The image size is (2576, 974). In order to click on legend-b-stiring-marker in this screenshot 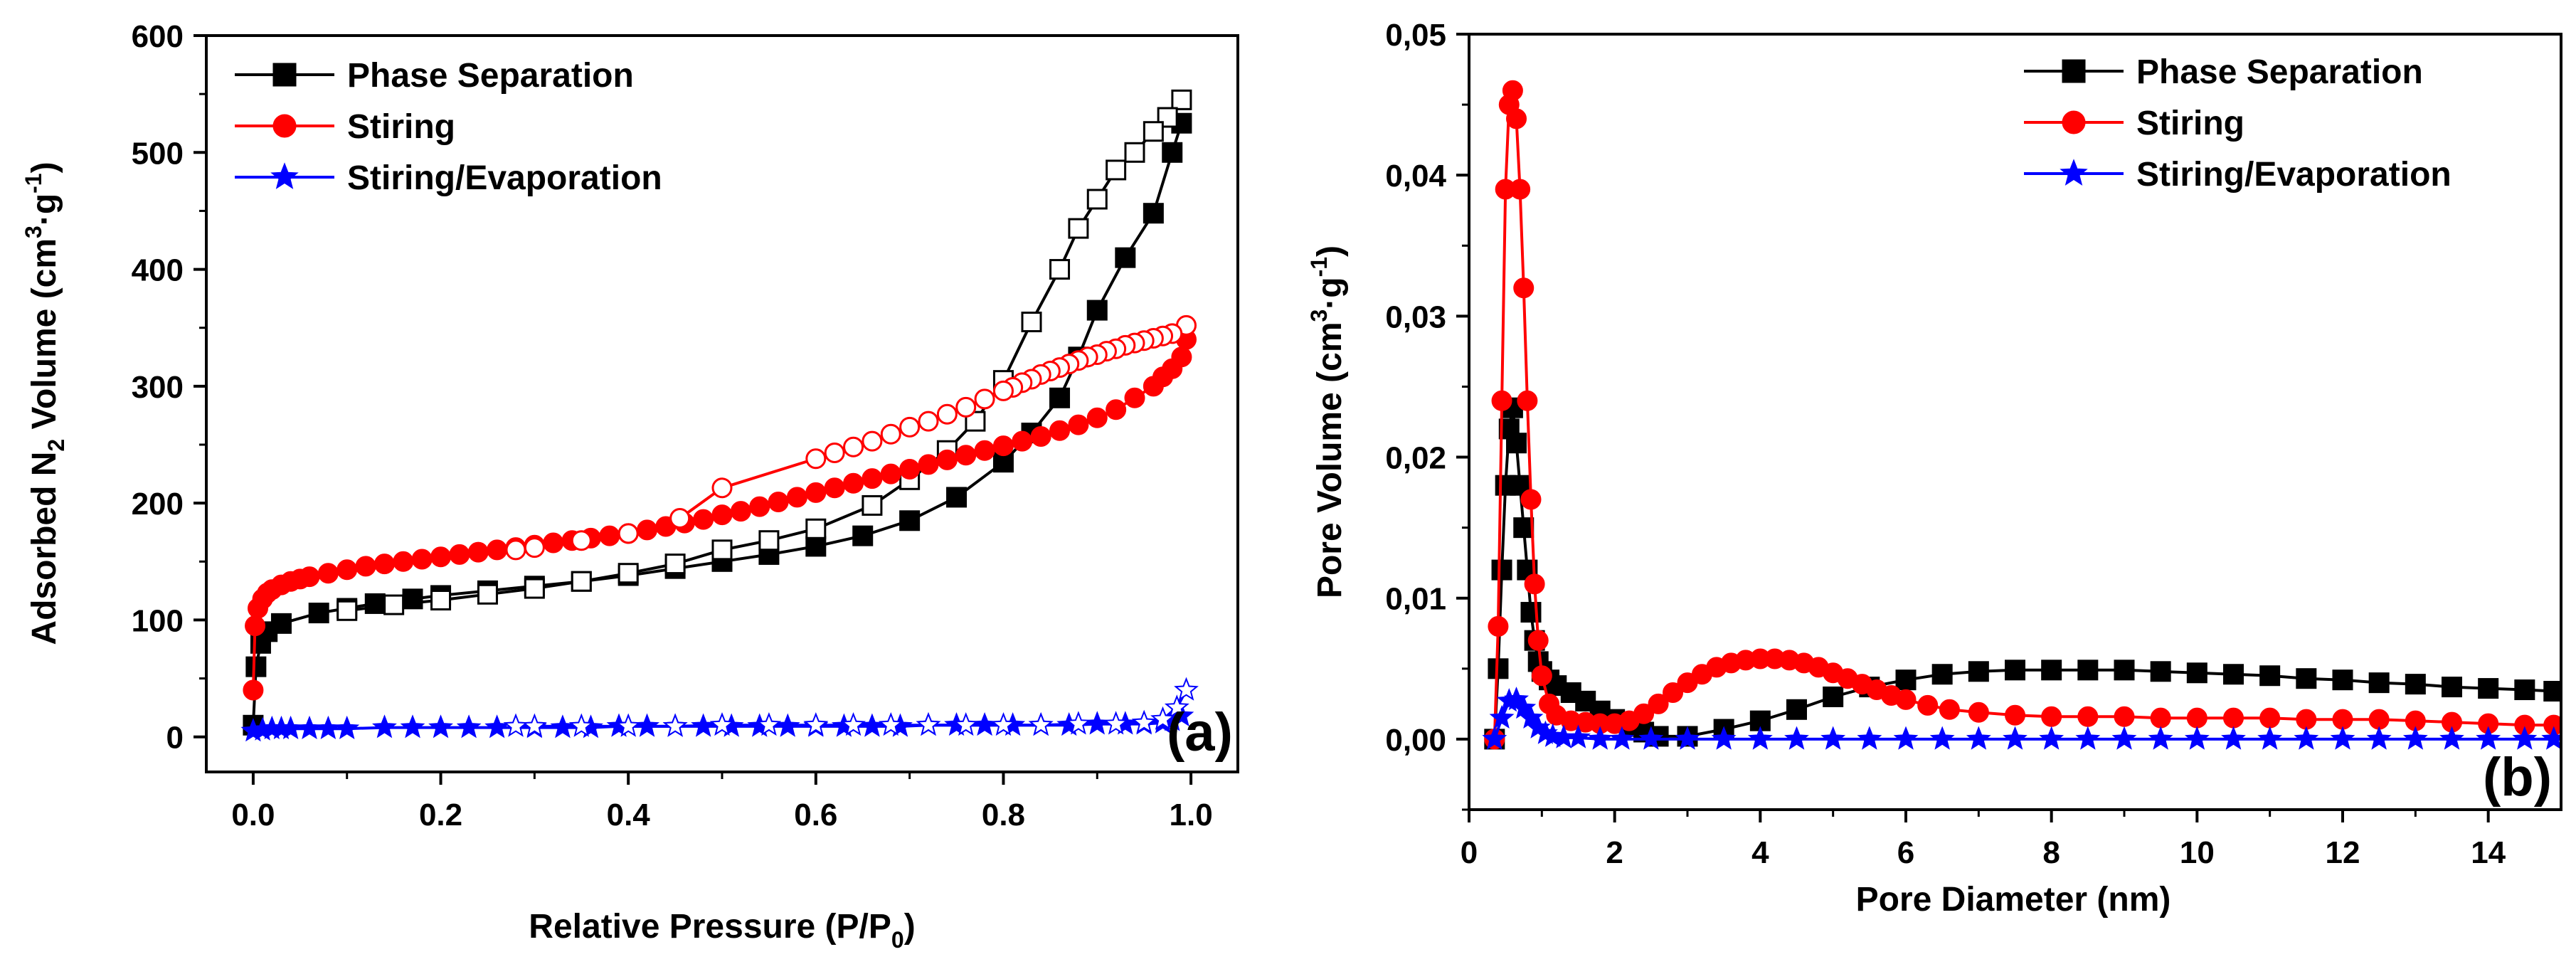, I will do `click(2074, 122)`.